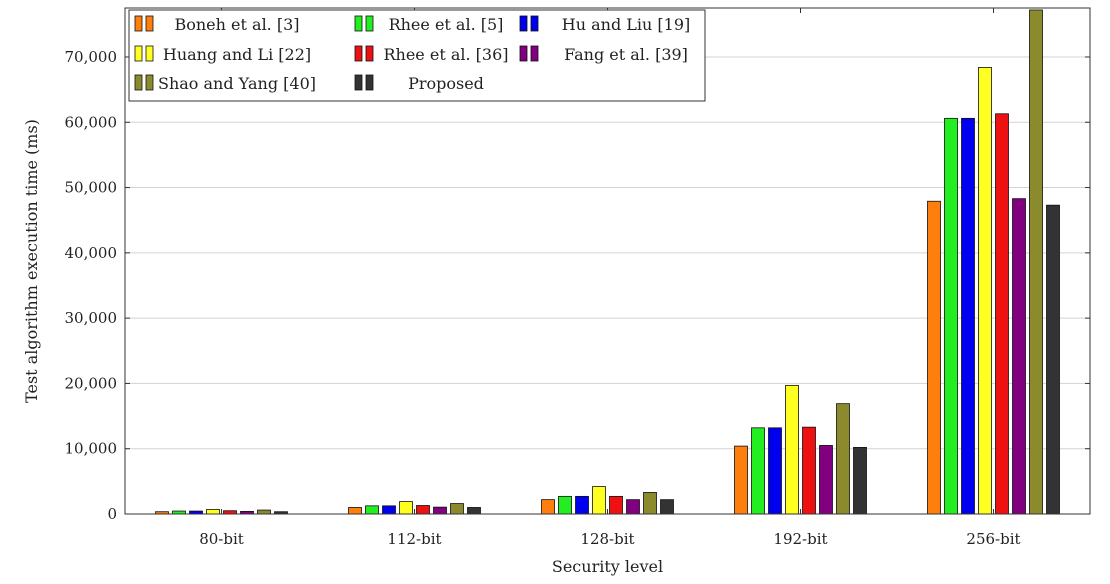 The height and width of the screenshot is (584, 1110). I want to click on y-tick-label: 30,000, so click(91, 318).